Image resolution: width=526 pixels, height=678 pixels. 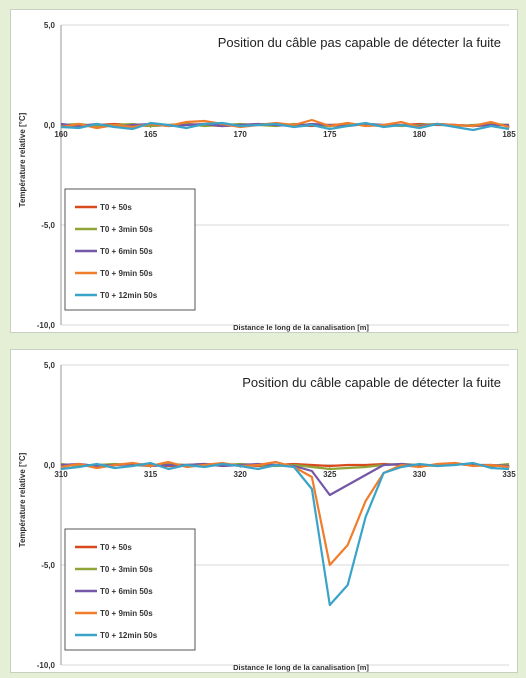 What do you see at coordinates (420, 474) in the screenshot?
I see `x-tick-label: 330` at bounding box center [420, 474].